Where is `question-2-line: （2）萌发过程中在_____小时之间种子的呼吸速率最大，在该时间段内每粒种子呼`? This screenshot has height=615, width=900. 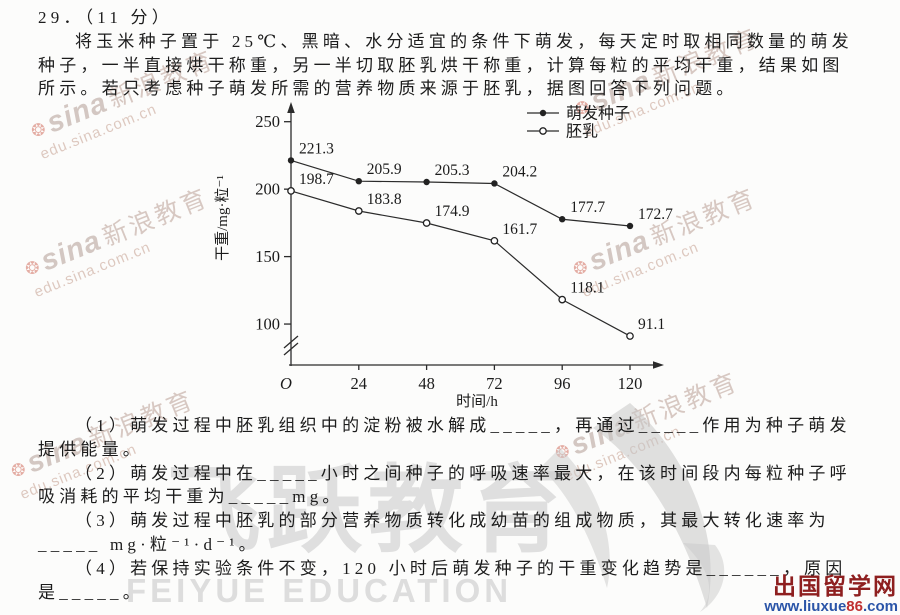 question-2-line: （2）萌发过程中在_____小时之间种子的呼吸速率最大，在该时间段内每粒种子呼 is located at coordinates (463, 473).